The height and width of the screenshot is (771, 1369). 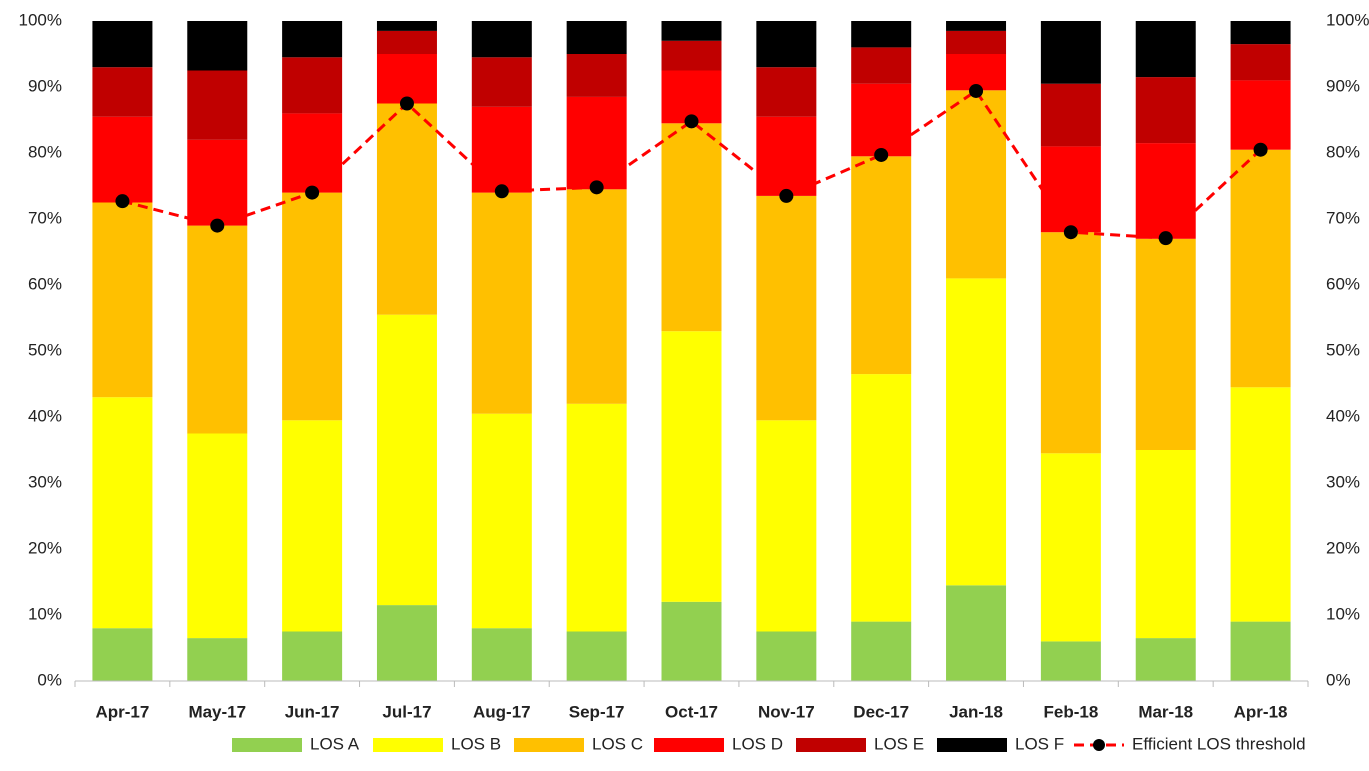 I want to click on legend-label: LOS C, so click(x=617, y=743).